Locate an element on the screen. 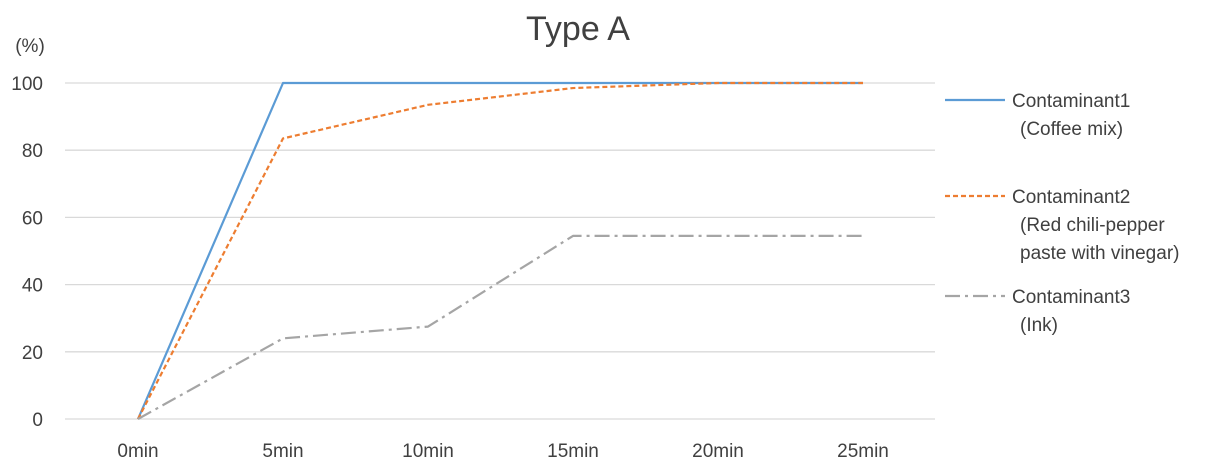  y-tick-label: 80 is located at coordinates (32, 151).